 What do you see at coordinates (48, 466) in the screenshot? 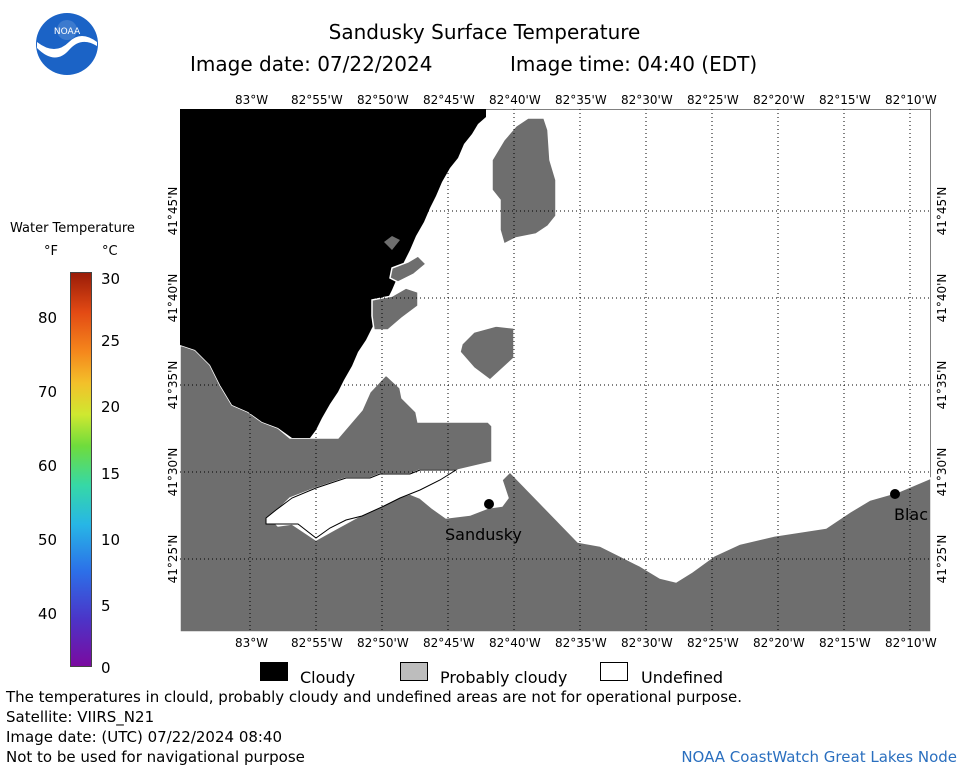
I see `f-label: 60` at bounding box center [48, 466].